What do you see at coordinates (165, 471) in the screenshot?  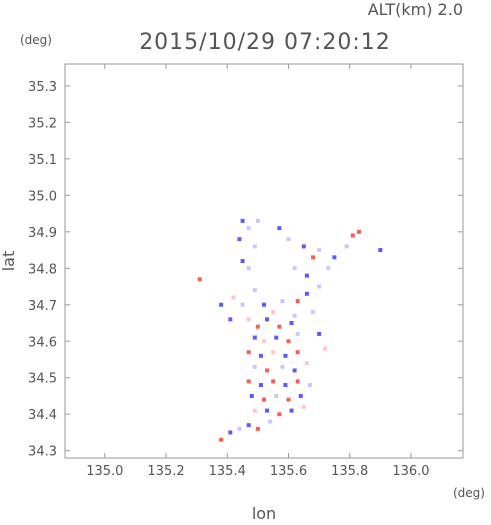 I see `x-tick-label: 135.2` at bounding box center [165, 471].